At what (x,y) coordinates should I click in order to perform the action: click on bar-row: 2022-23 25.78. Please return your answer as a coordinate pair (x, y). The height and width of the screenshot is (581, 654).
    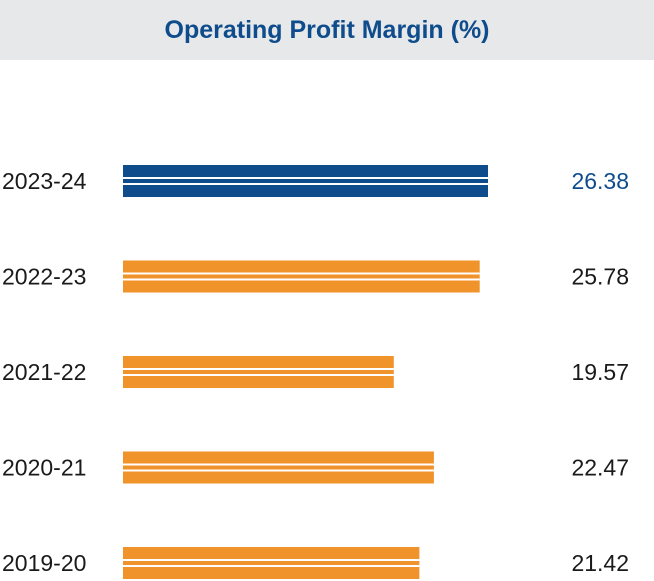
    Looking at the image, I should click on (315, 276).